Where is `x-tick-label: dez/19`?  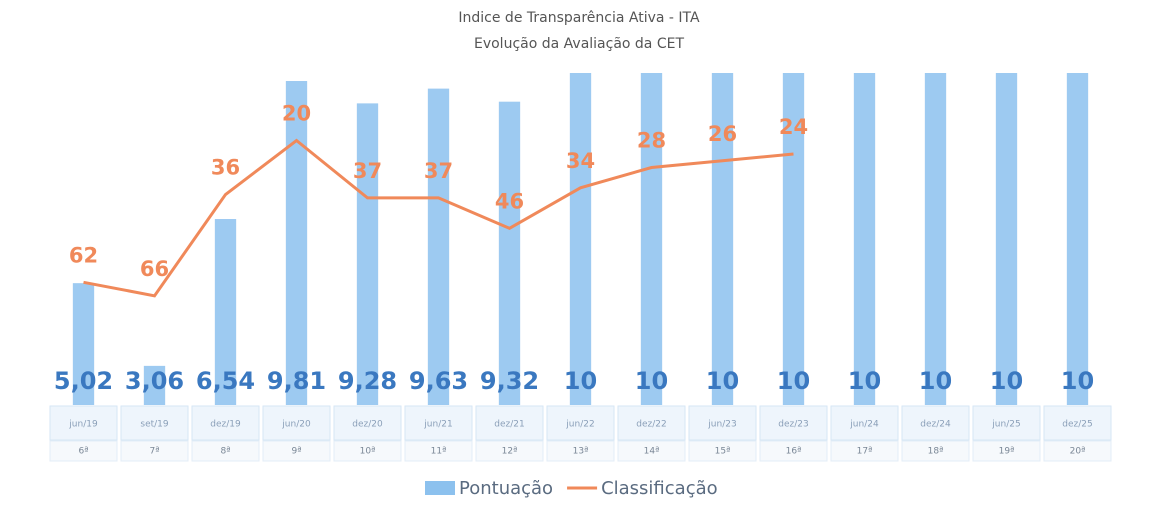 x-tick-label: dez/19 is located at coordinates (225, 425).